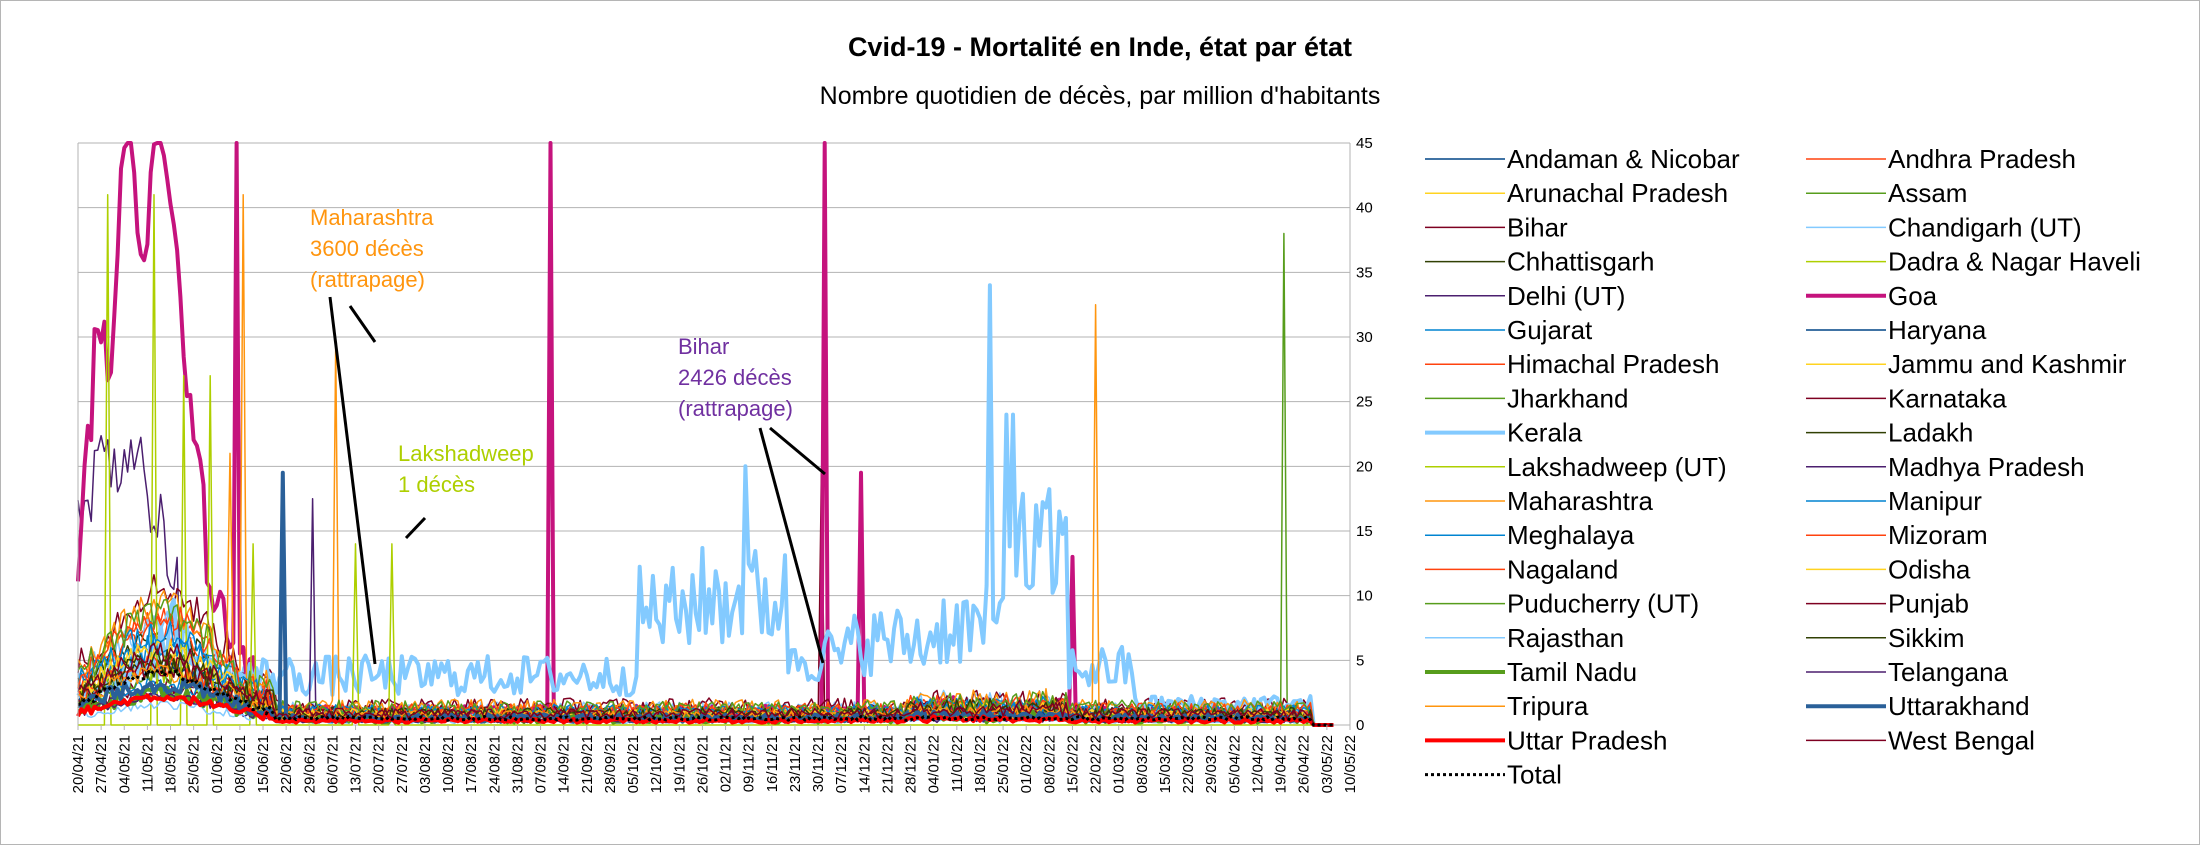 Image resolution: width=2200 pixels, height=845 pixels. I want to click on legend-label: Jharkhand, so click(1567, 398).